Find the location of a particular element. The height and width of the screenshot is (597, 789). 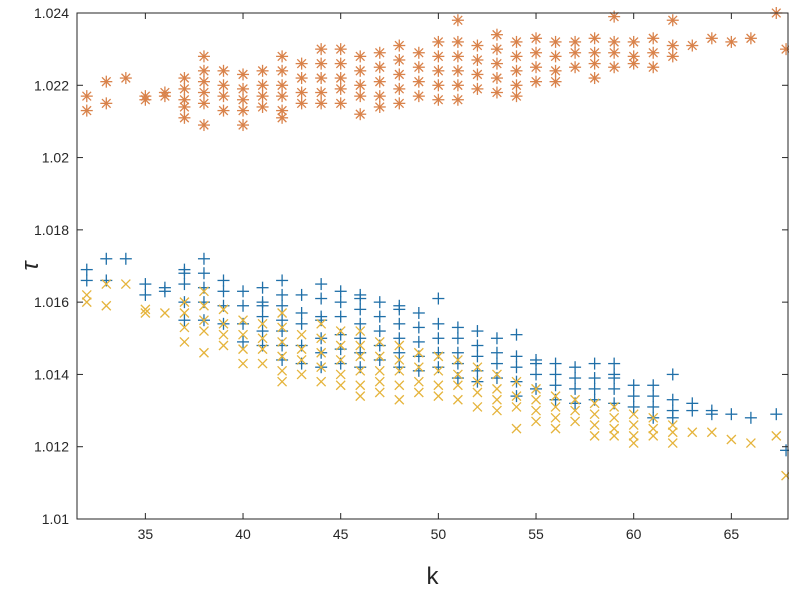

y-tick-label: 1.022 is located at coordinates (51, 85).